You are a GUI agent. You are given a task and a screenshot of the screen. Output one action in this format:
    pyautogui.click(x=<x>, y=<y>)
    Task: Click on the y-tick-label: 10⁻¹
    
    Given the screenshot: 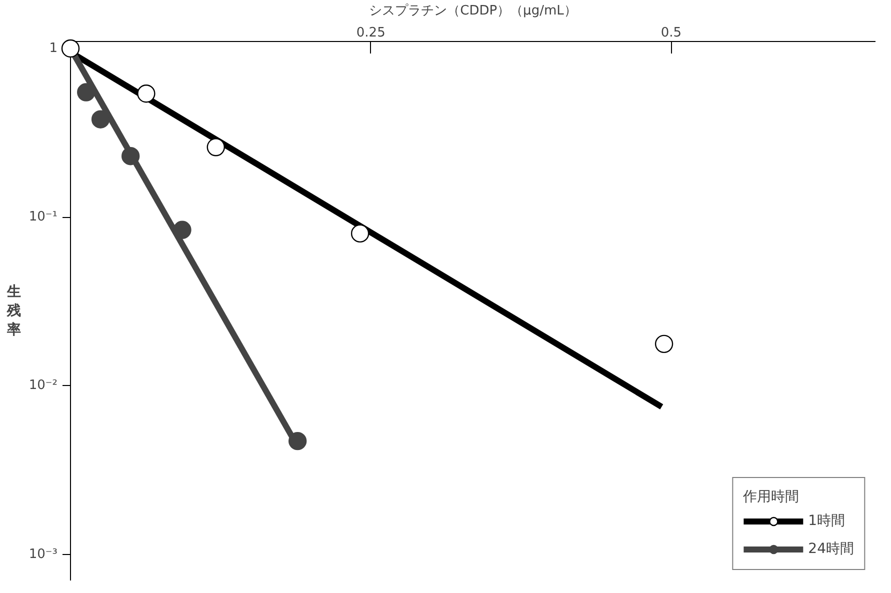 What is the action you would take?
    pyautogui.click(x=43, y=217)
    